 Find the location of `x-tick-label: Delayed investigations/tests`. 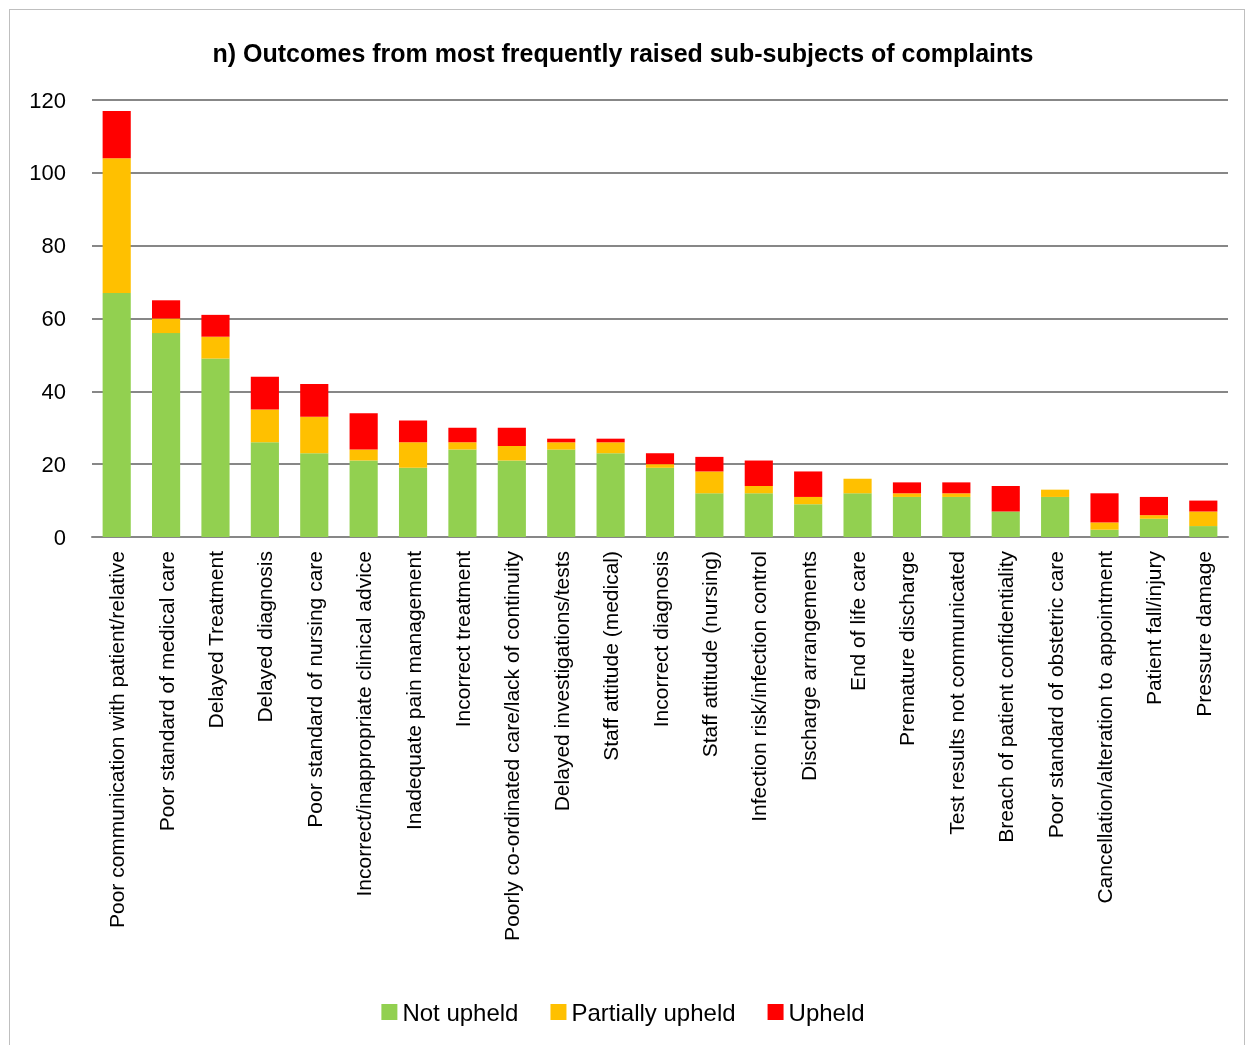

x-tick-label: Delayed investigations/tests is located at coordinates (561, 681).